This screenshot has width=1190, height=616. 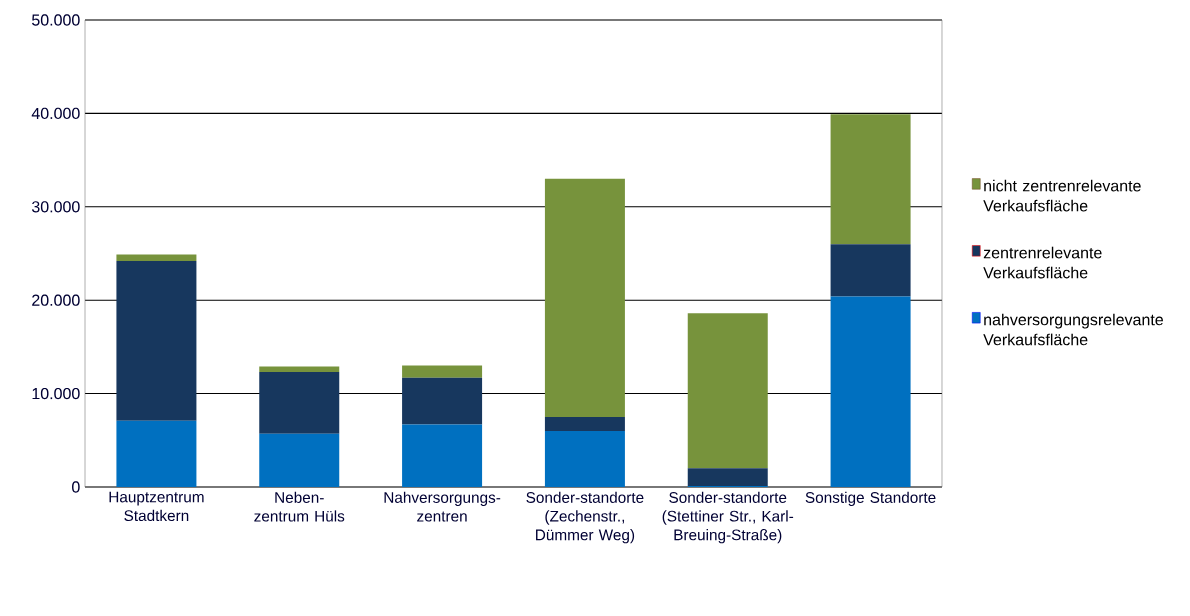 I want to click on x-tick-label: Hauptzentrum Stadtkern, so click(x=156, y=506).